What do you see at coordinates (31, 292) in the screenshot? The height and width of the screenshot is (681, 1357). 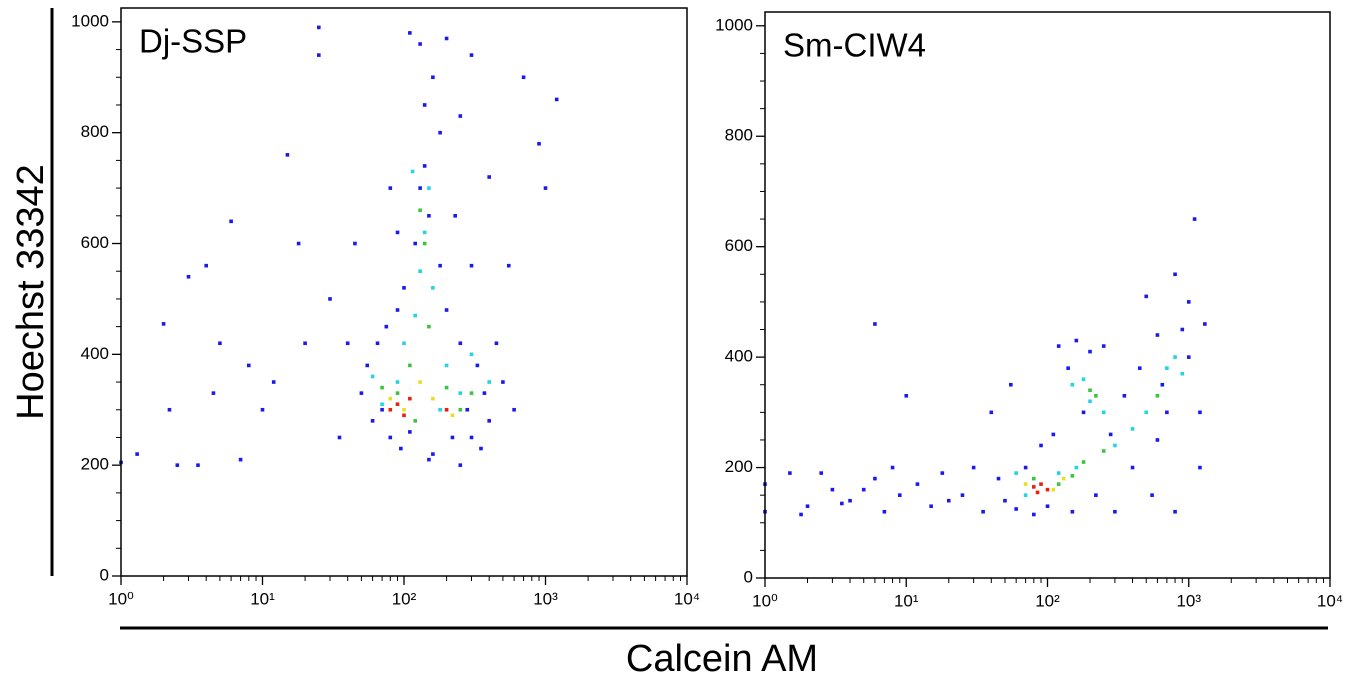 I see `y-axis-title: Hoechst 33342` at bounding box center [31, 292].